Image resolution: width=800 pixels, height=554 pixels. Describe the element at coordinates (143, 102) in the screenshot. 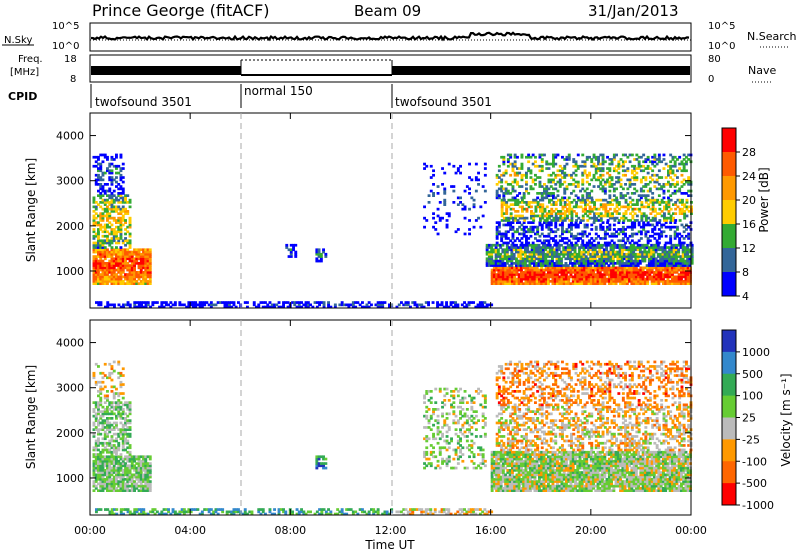

I see `cpid-segment-1: twofsound 3501` at that location.